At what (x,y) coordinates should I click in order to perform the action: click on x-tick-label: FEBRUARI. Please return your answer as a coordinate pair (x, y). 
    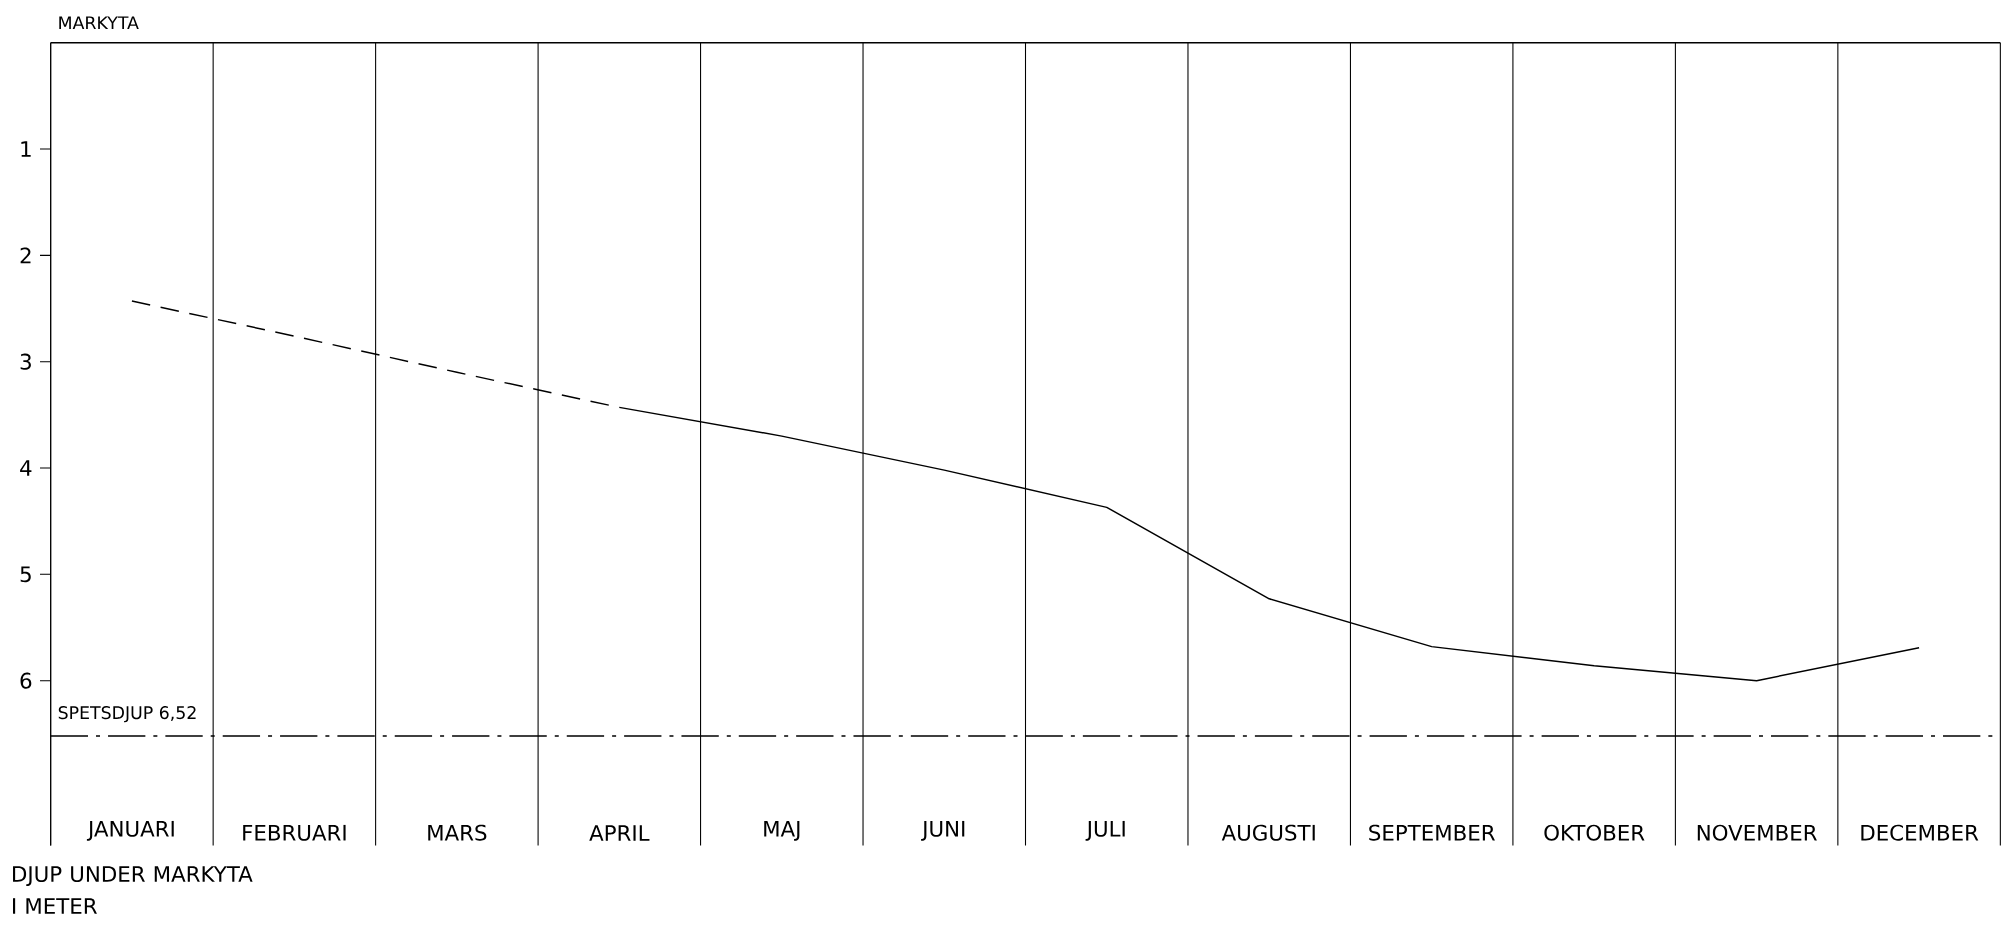
    Looking at the image, I should click on (294, 832).